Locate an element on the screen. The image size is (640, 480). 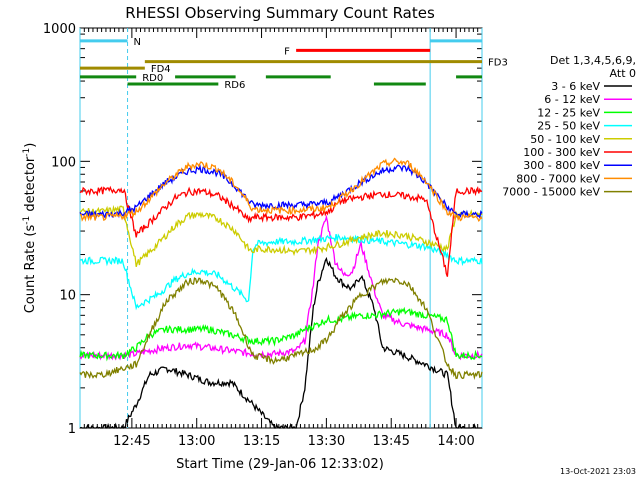
legend-entry-label: 800 - 7000 keV is located at coordinates (558, 178).